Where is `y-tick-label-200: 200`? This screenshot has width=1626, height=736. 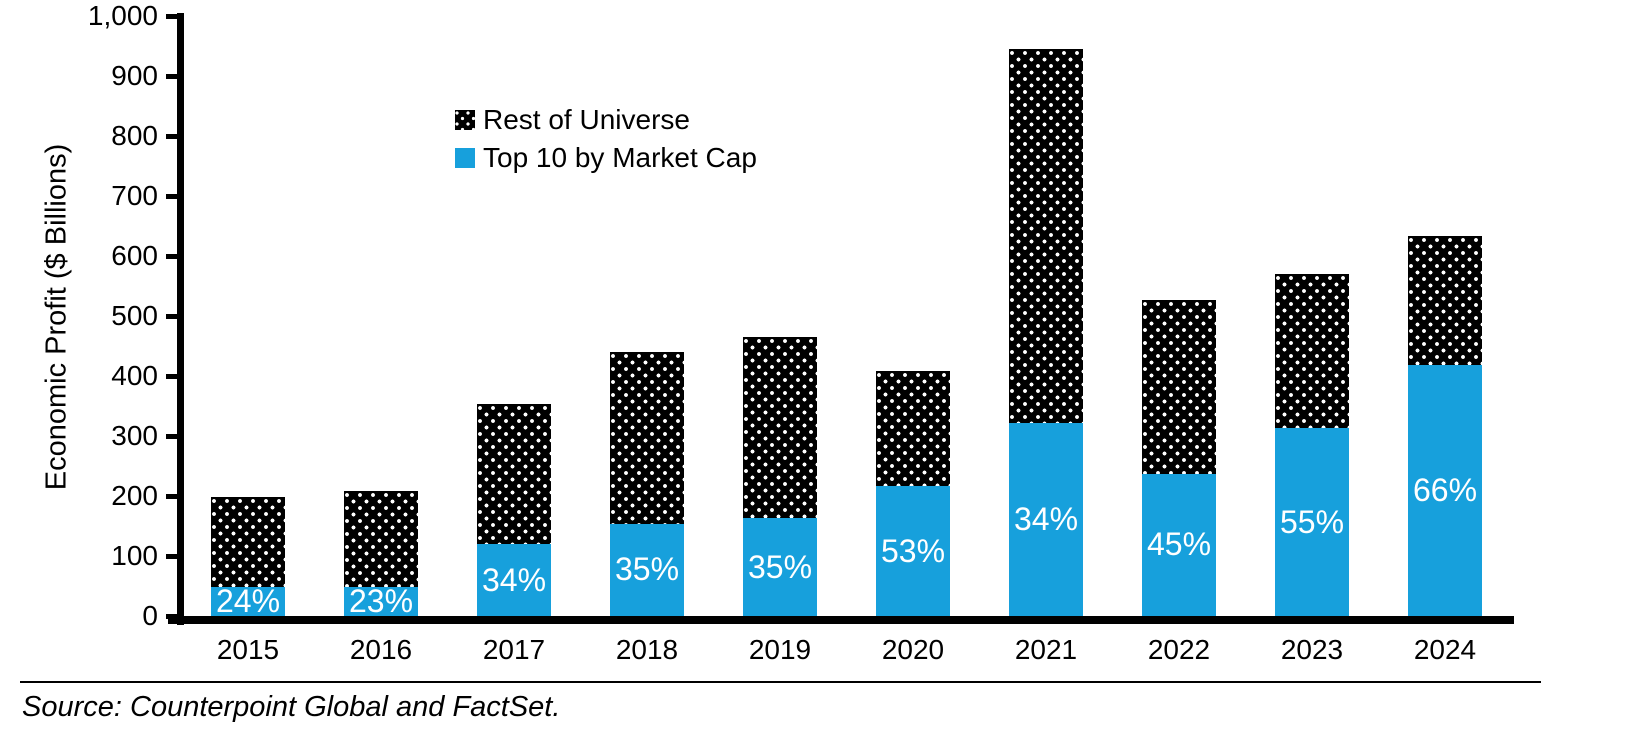 y-tick-label-200: 200 is located at coordinates (134, 495).